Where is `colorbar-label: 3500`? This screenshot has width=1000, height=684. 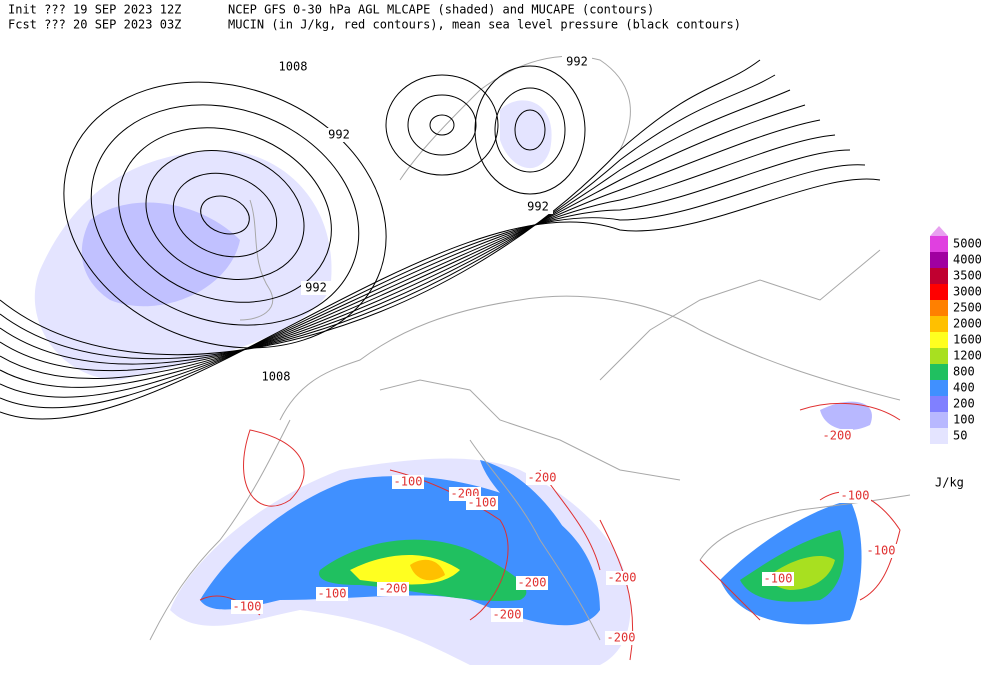
colorbar-label: 3500 is located at coordinates (967, 276).